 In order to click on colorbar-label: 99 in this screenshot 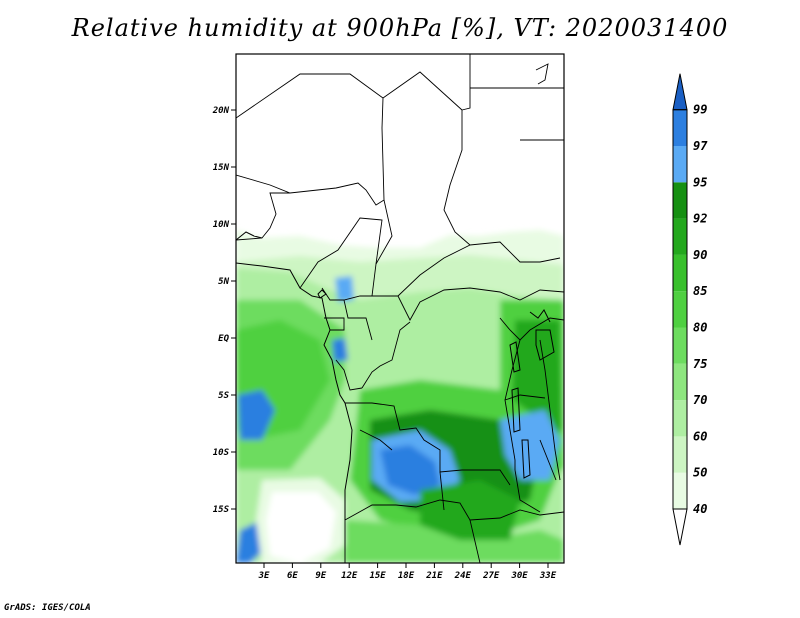, I will do `click(700, 110)`.